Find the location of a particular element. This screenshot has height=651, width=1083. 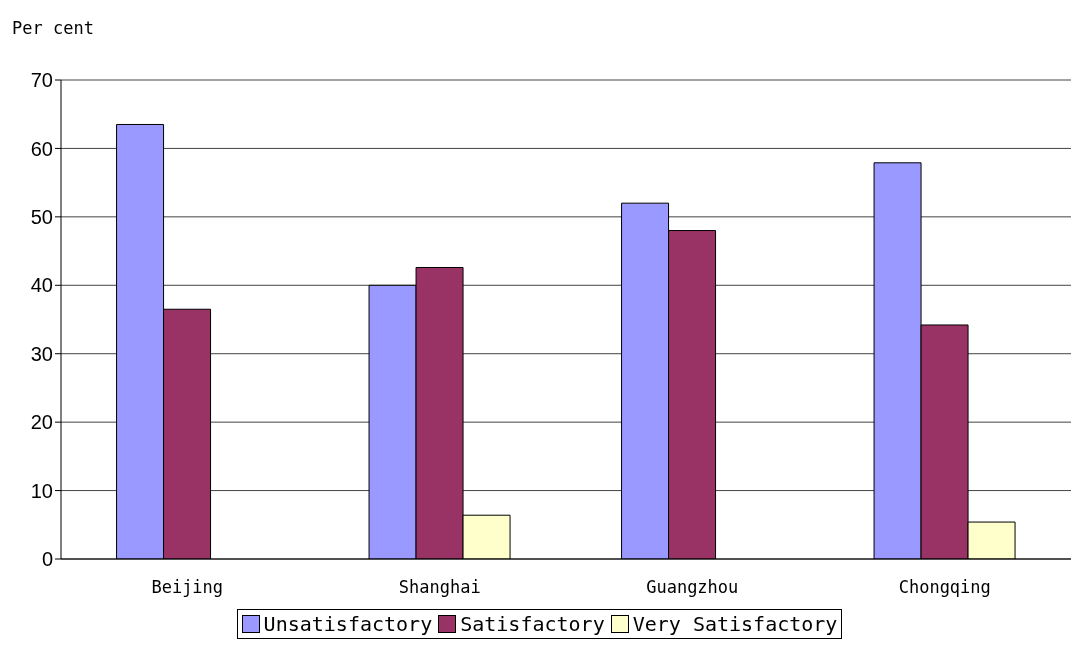

y-tick-label: 60 is located at coordinates (41, 148).